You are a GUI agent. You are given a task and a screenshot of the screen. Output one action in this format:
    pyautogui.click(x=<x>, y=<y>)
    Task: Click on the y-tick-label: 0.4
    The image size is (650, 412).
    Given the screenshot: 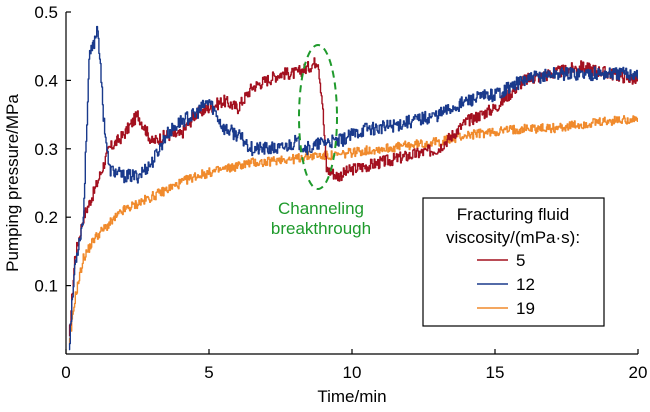 What is the action you would take?
    pyautogui.click(x=46, y=80)
    